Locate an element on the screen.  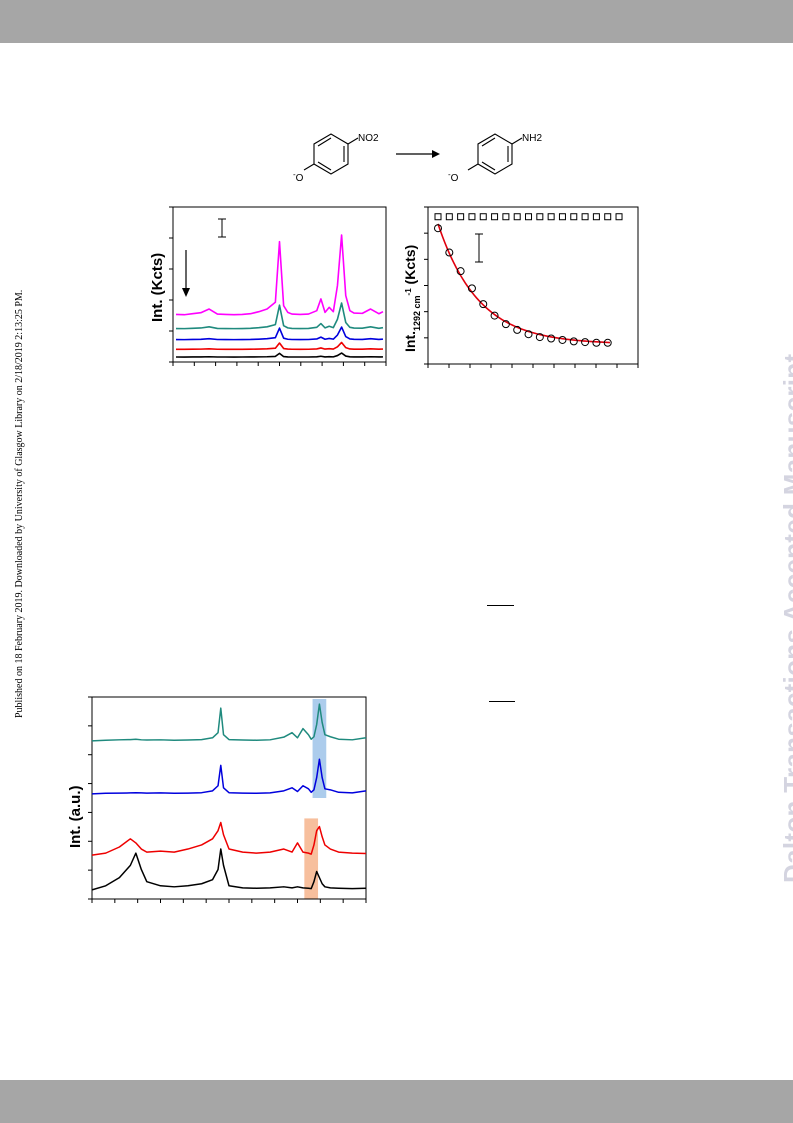
page-footer-bar is located at coordinates (396, 1101).